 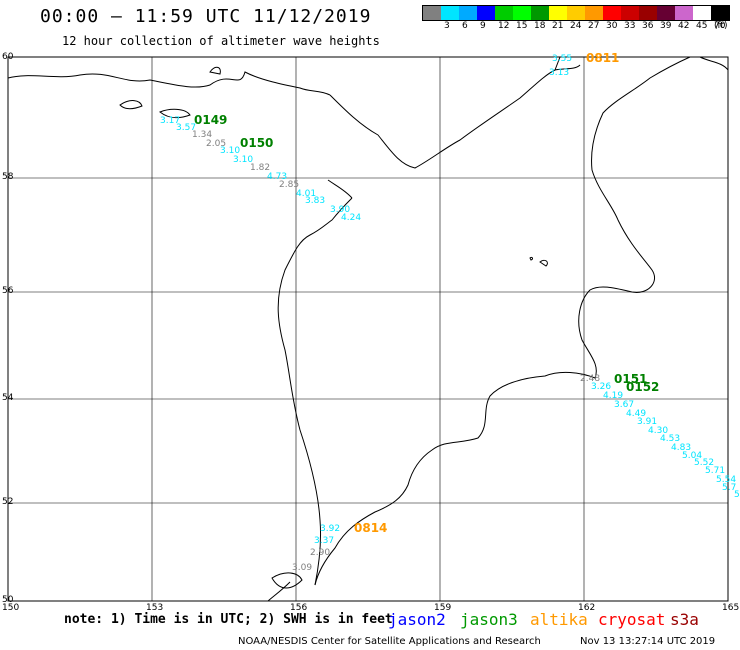 I want to click on track-id: 0152, so click(x=642, y=387).